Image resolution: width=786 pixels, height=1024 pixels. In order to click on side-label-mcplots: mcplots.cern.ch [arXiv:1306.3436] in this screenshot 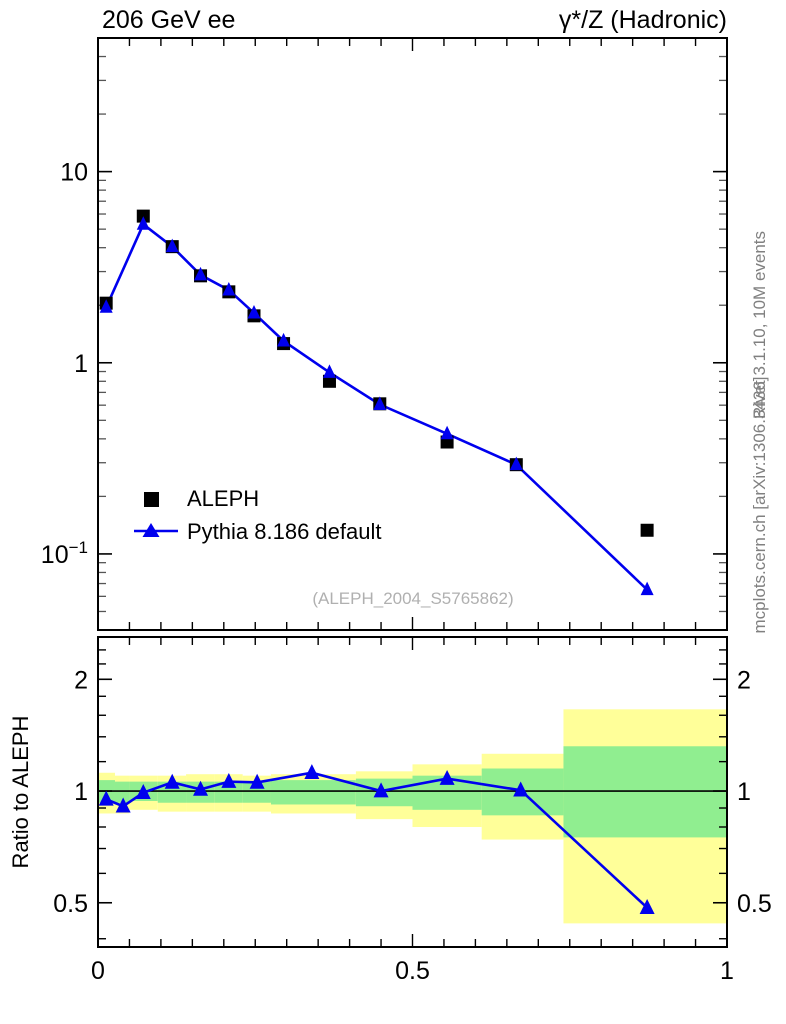, I will do `click(759, 504)`.